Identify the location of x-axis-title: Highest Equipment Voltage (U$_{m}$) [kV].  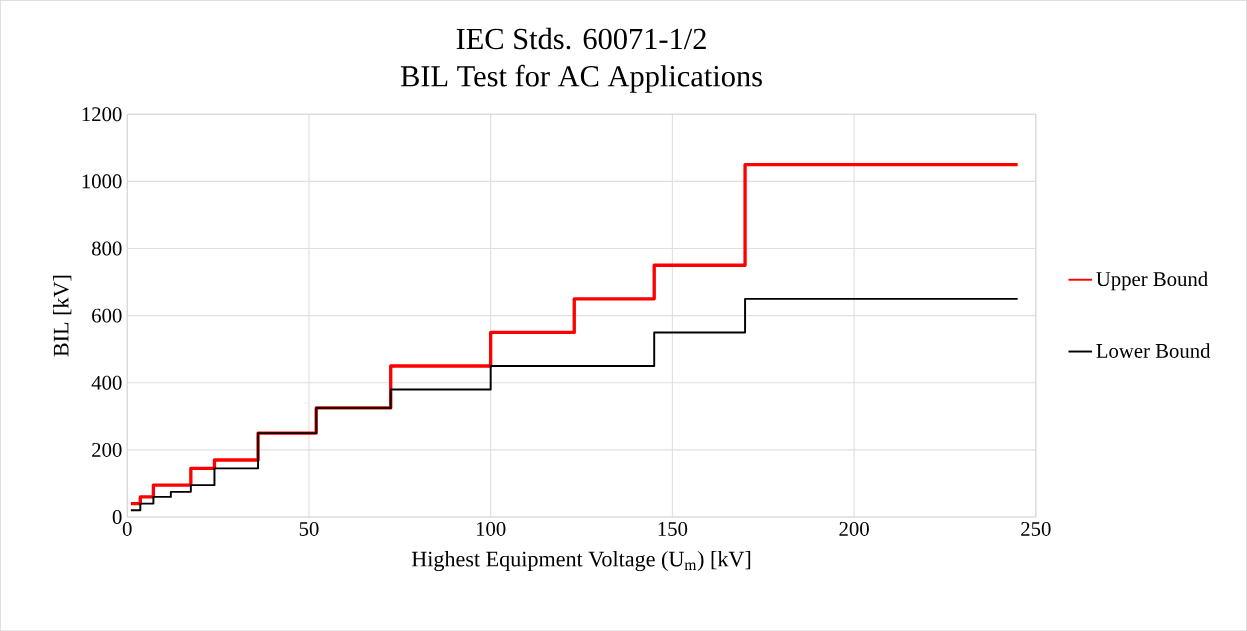
(581, 560).